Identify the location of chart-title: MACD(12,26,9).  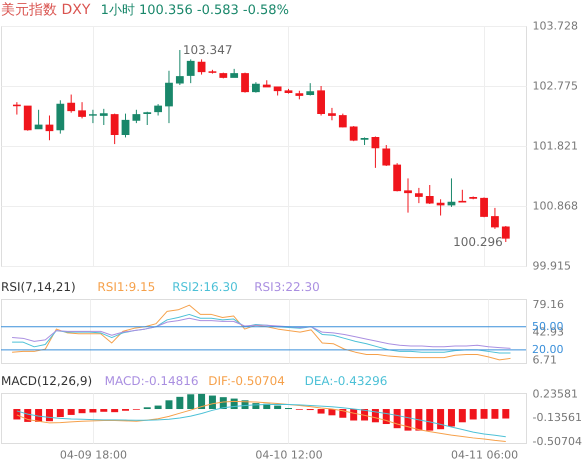
(46, 381).